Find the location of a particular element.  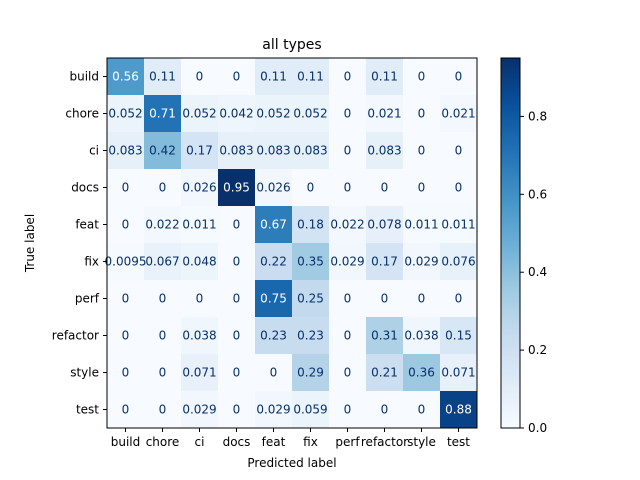

heatmap-cell-label: 0.052 is located at coordinates (310, 114).